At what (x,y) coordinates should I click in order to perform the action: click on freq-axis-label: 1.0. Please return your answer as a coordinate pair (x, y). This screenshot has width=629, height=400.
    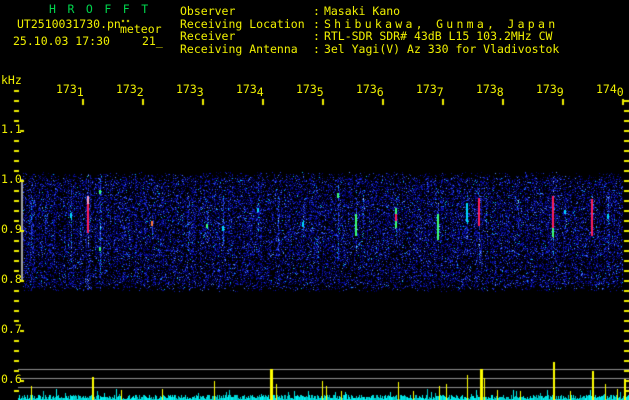
    Looking at the image, I should click on (11, 179).